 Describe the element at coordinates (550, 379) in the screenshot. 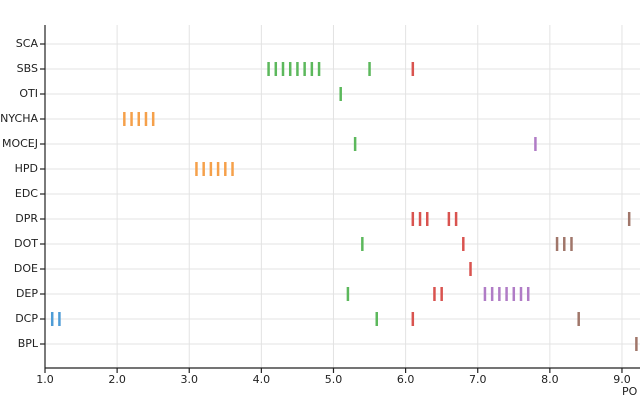

I see `x-tick-label: 8.0` at that location.